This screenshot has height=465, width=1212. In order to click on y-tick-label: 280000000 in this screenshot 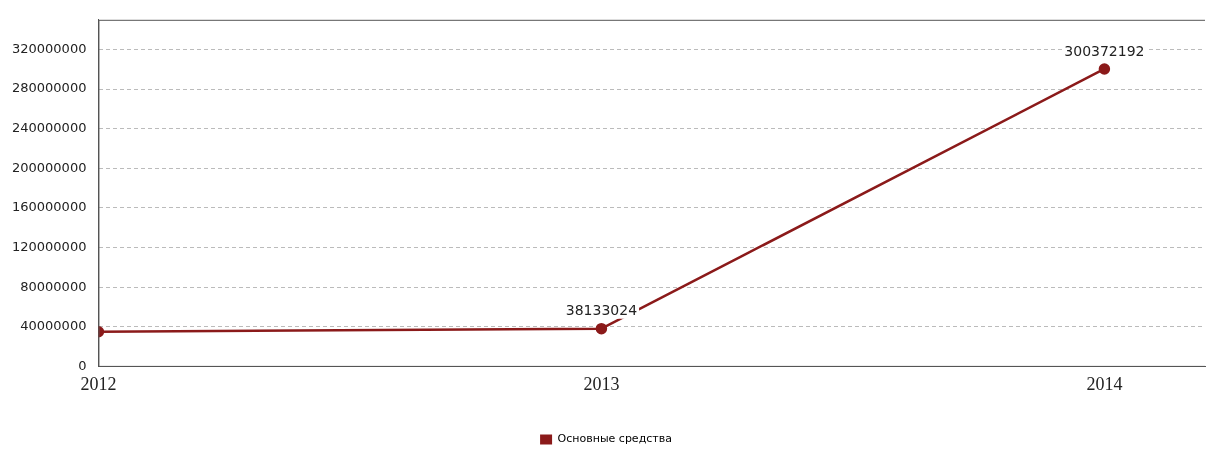, I will do `click(49, 88)`.